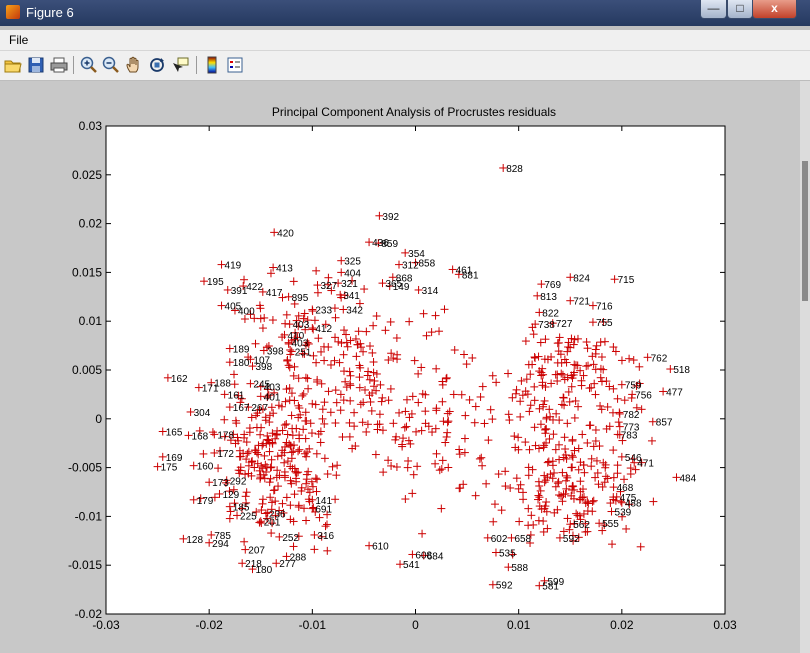 The width and height of the screenshot is (810, 653). What do you see at coordinates (349, 284) in the screenshot?
I see `point-label: 321` at bounding box center [349, 284].